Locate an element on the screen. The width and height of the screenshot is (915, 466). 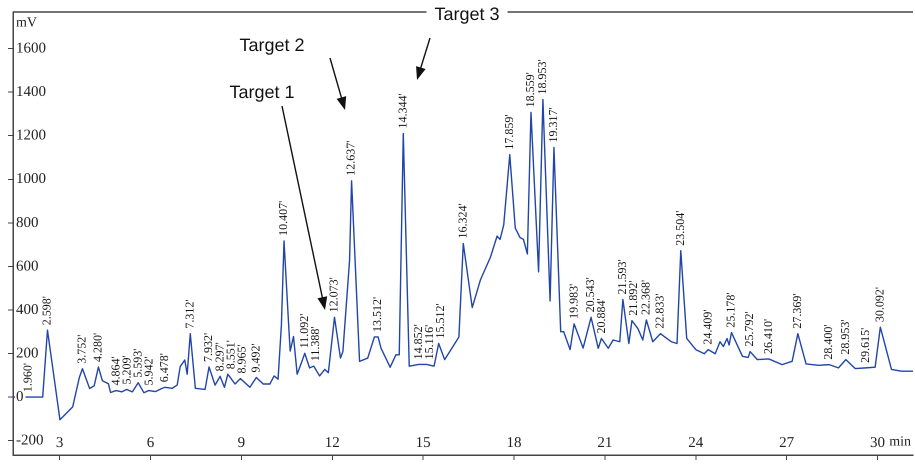
annotation: 24.409' is located at coordinates (707, 327).